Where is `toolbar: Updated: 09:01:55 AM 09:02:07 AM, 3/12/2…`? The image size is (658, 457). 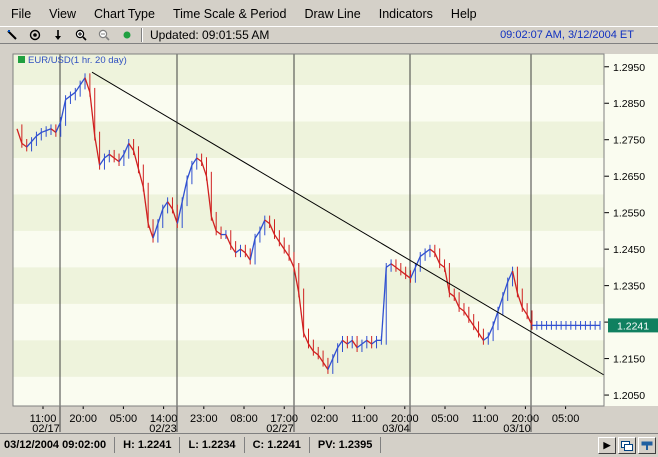 toolbar: Updated: 09:01:55 AM 09:02:07 AM, 3/12/2… is located at coordinates (329, 35).